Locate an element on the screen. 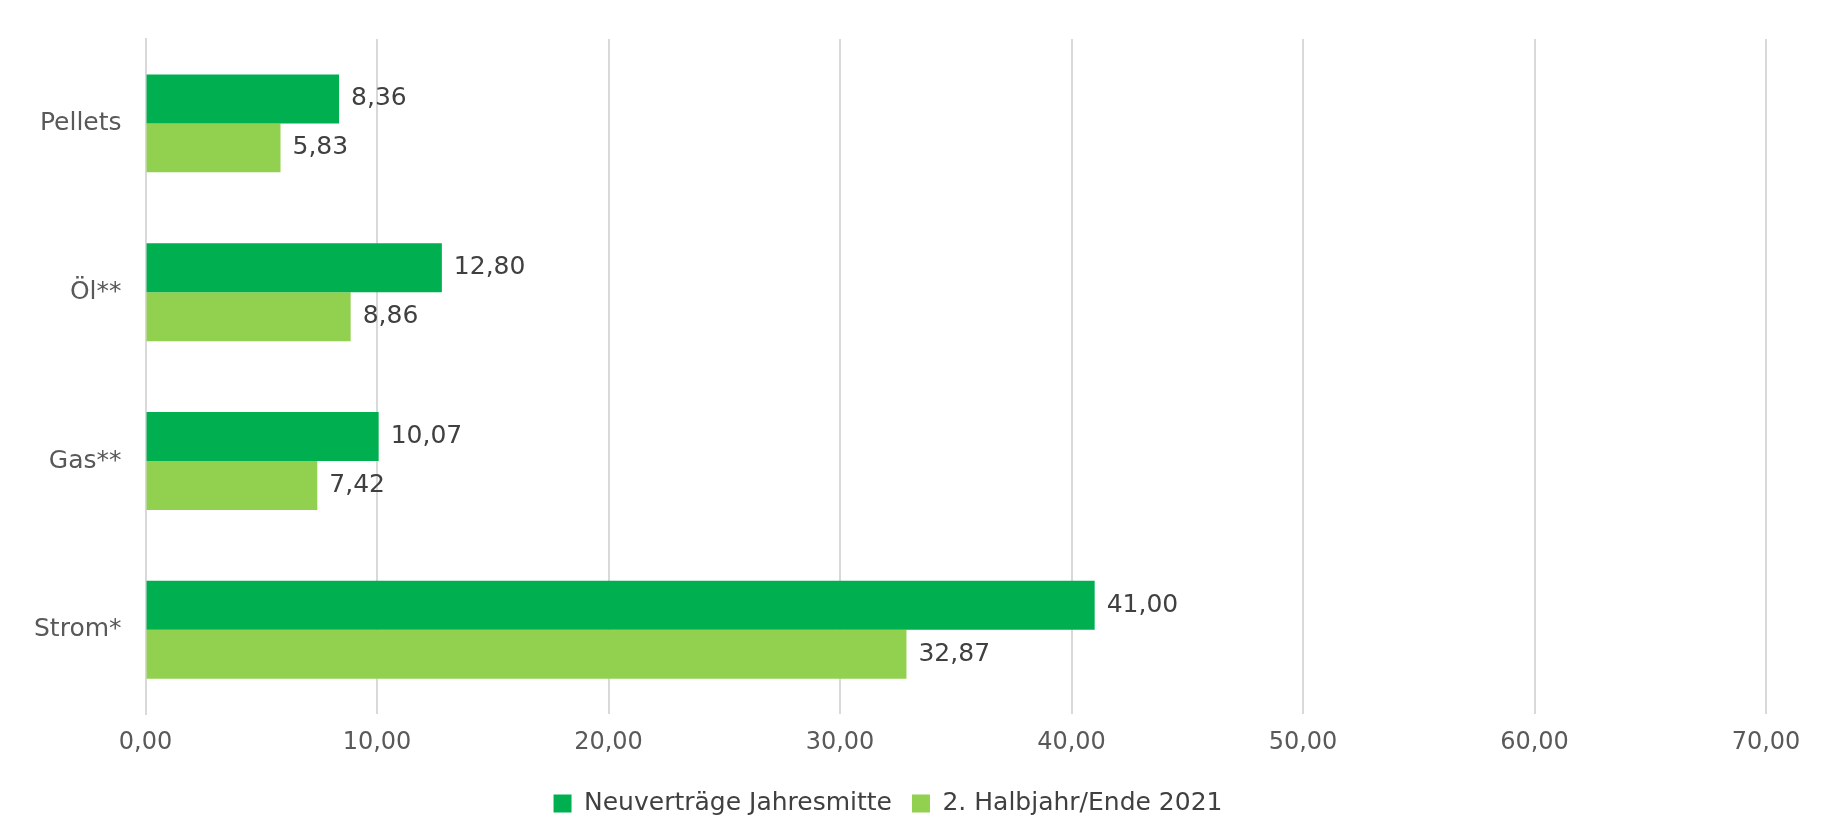 The image size is (1826, 826). y-tick-label: Pellets is located at coordinates (80, 121).